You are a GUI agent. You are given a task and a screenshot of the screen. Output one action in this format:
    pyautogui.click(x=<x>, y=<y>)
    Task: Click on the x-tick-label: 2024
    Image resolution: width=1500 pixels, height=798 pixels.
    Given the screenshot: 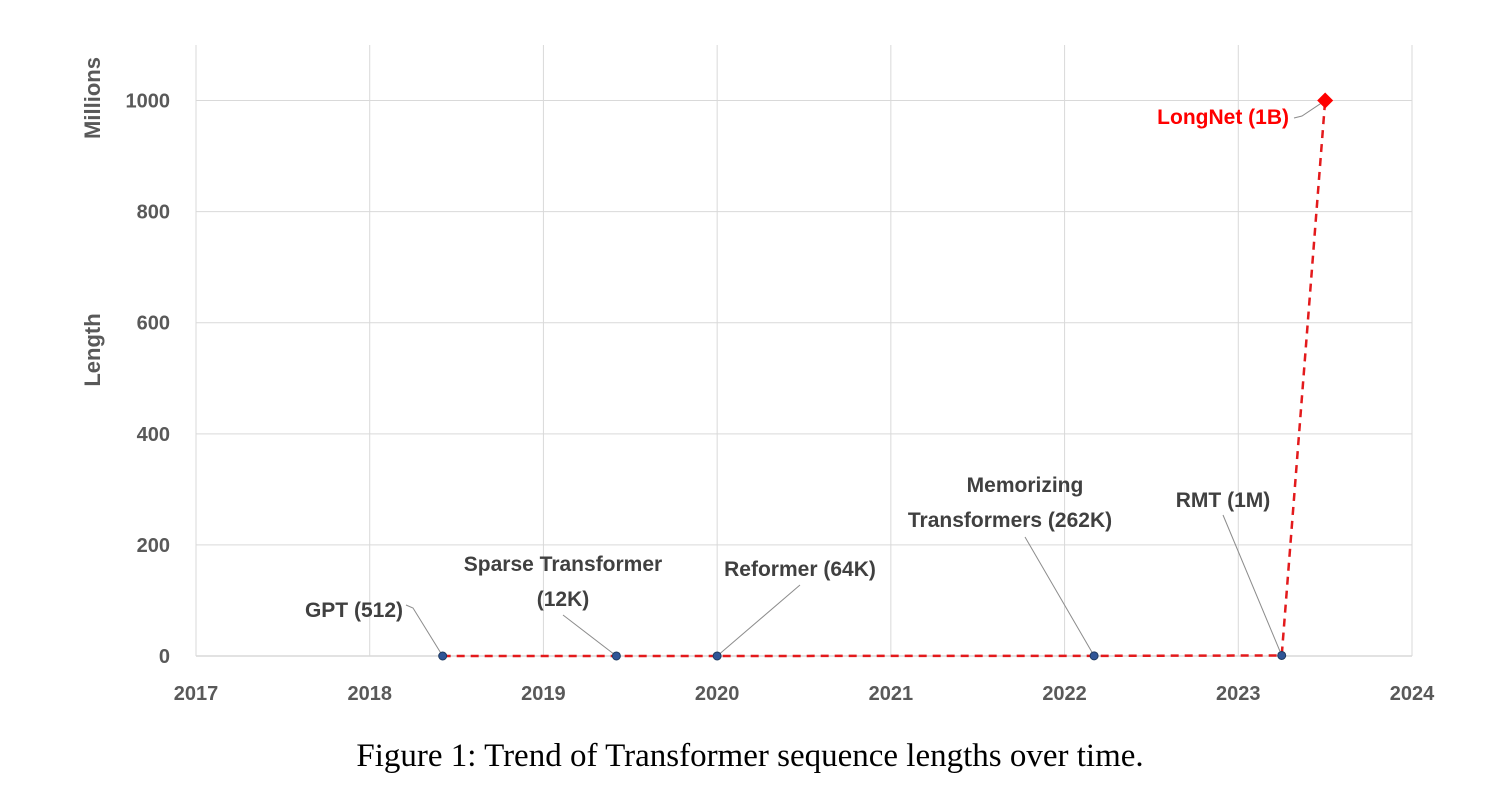 What is the action you would take?
    pyautogui.click(x=1412, y=694)
    